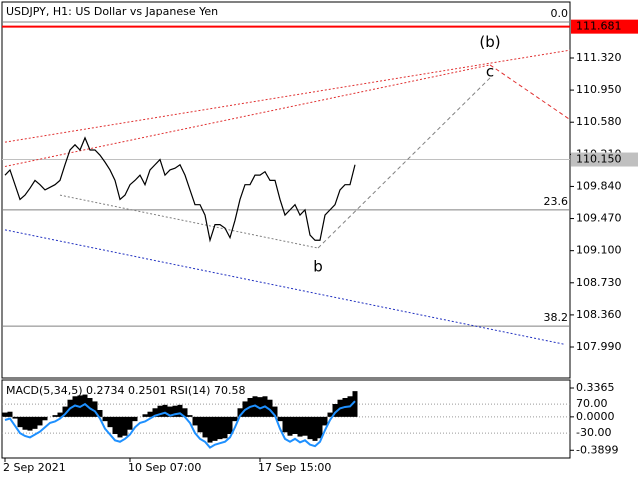 The image size is (640, 480). What do you see at coordinates (125, 390) in the screenshot?
I see `macd-title: MACD(5,34,5) 0.2734 0.2501 RSI(14) 70.58` at bounding box center [125, 390].